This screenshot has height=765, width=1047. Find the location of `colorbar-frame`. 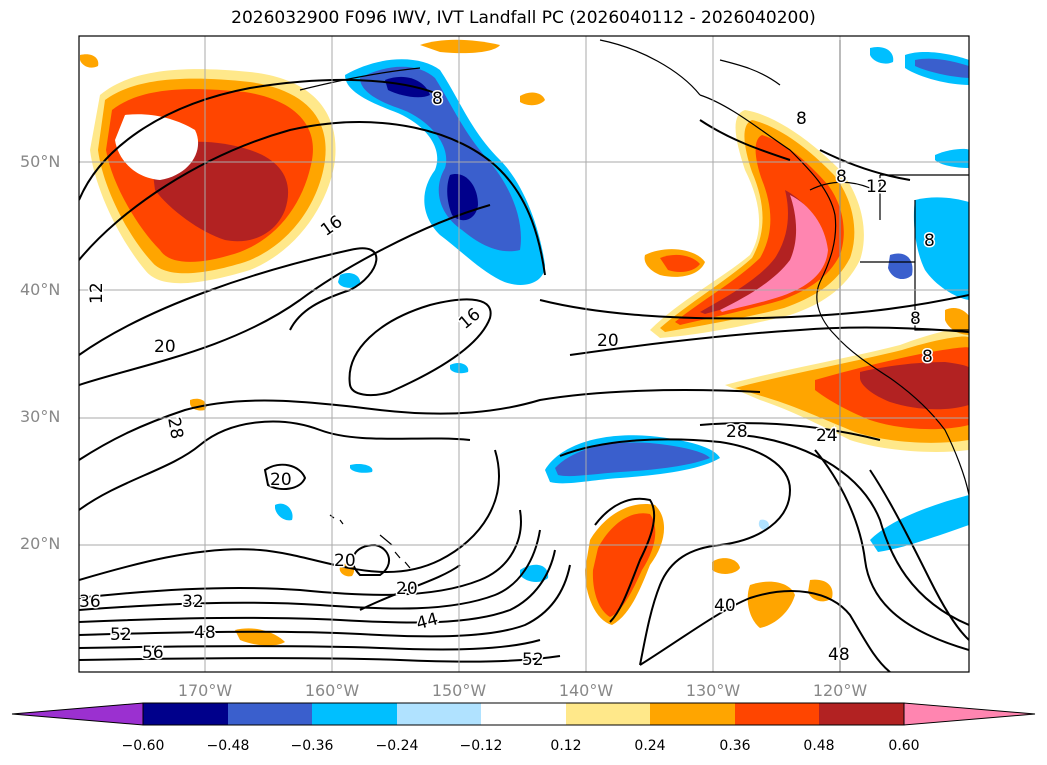

colorbar-frame is located at coordinates (523, 714).